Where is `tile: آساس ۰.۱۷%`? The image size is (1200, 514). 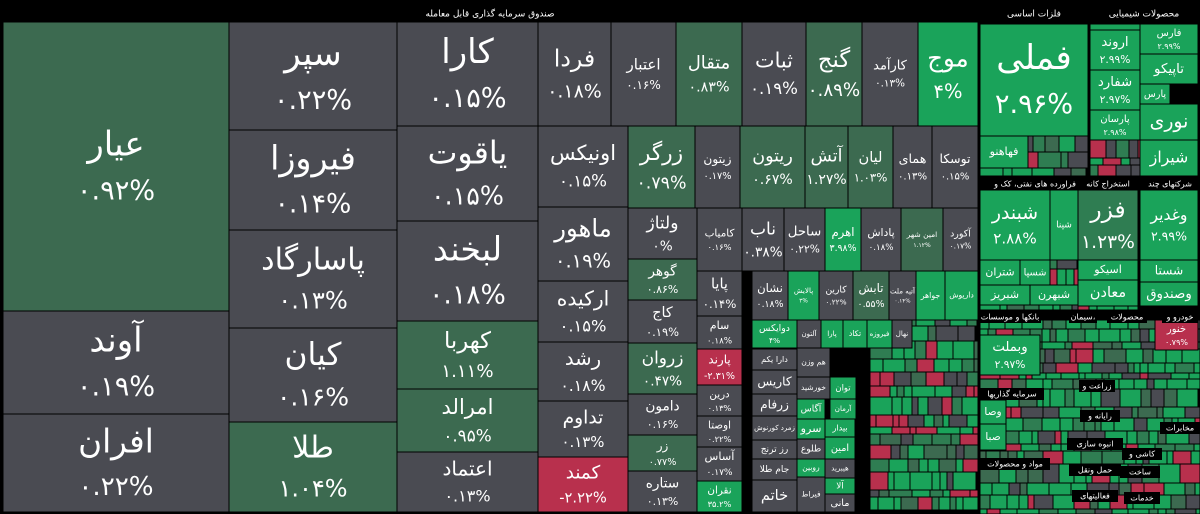
tile: آساس ۰.۱۷% is located at coordinates (719, 464).